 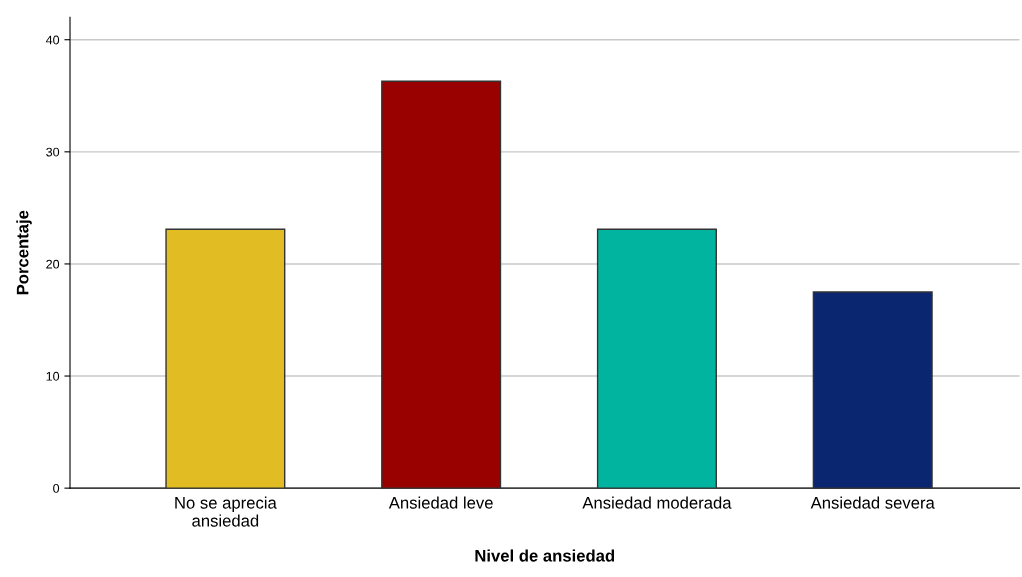 I want to click on y-tick-label: 0, so click(x=56, y=488).